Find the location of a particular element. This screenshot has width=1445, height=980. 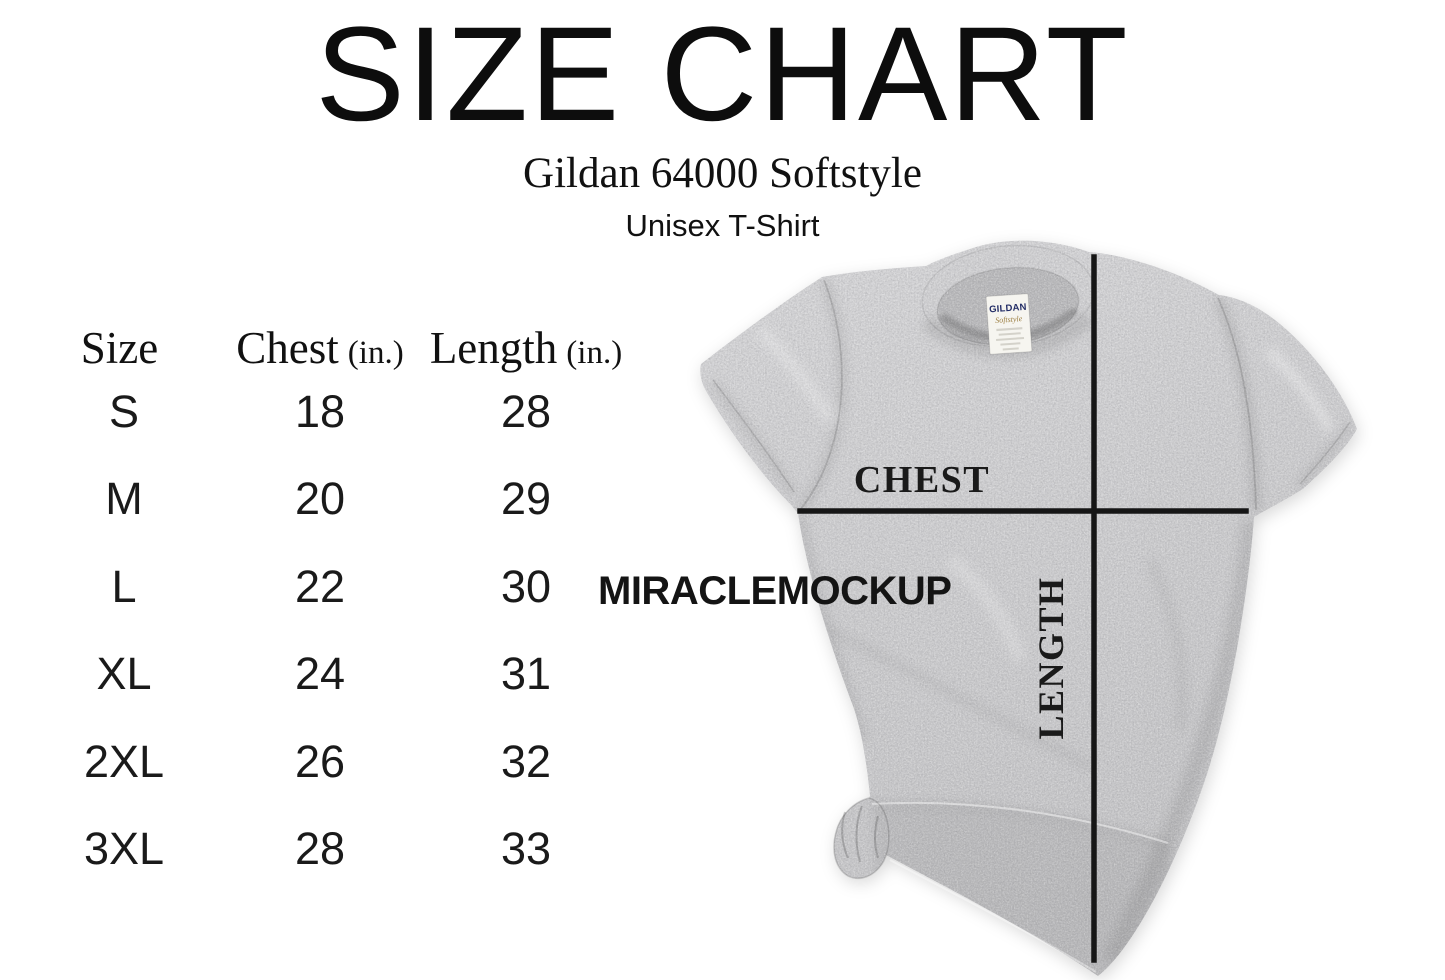

chest-value: 26 is located at coordinates (320, 761).